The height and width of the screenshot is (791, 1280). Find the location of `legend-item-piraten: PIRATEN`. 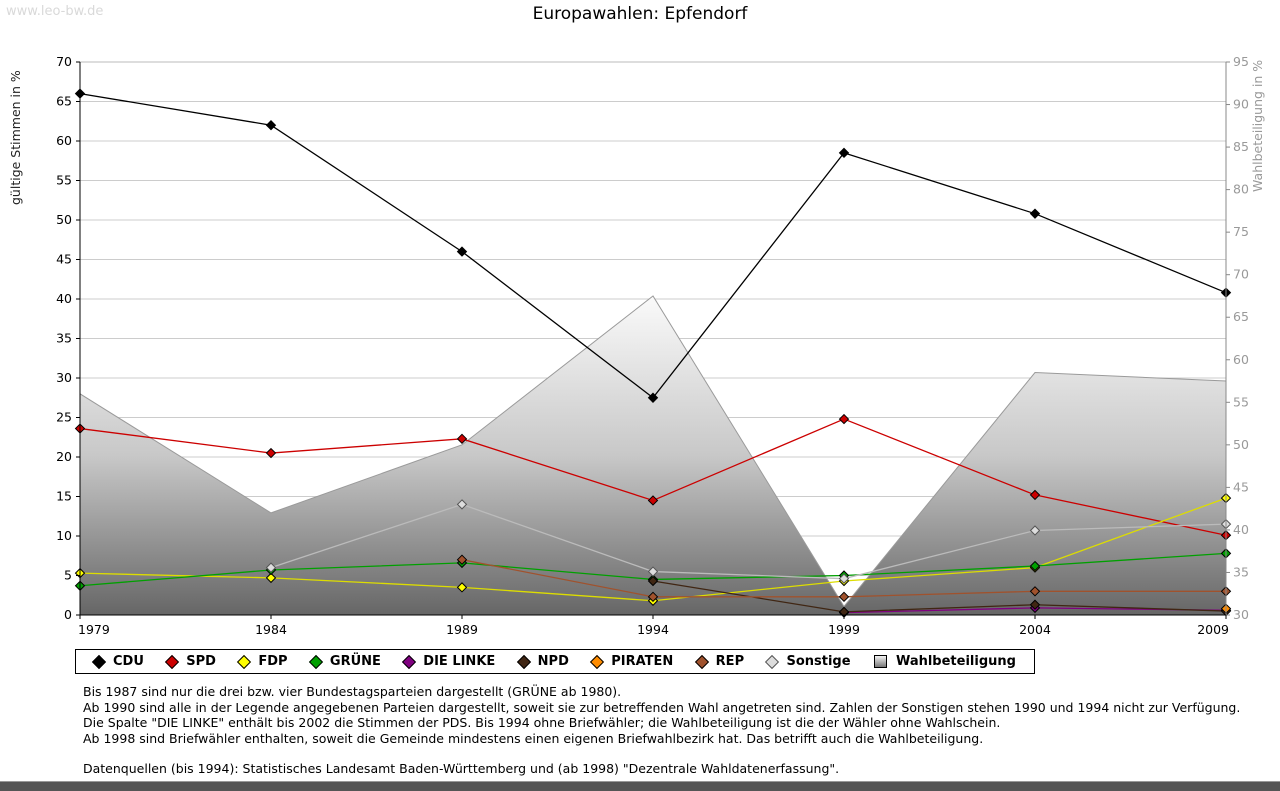

legend-item-piraten: PIRATEN is located at coordinates (632, 661).